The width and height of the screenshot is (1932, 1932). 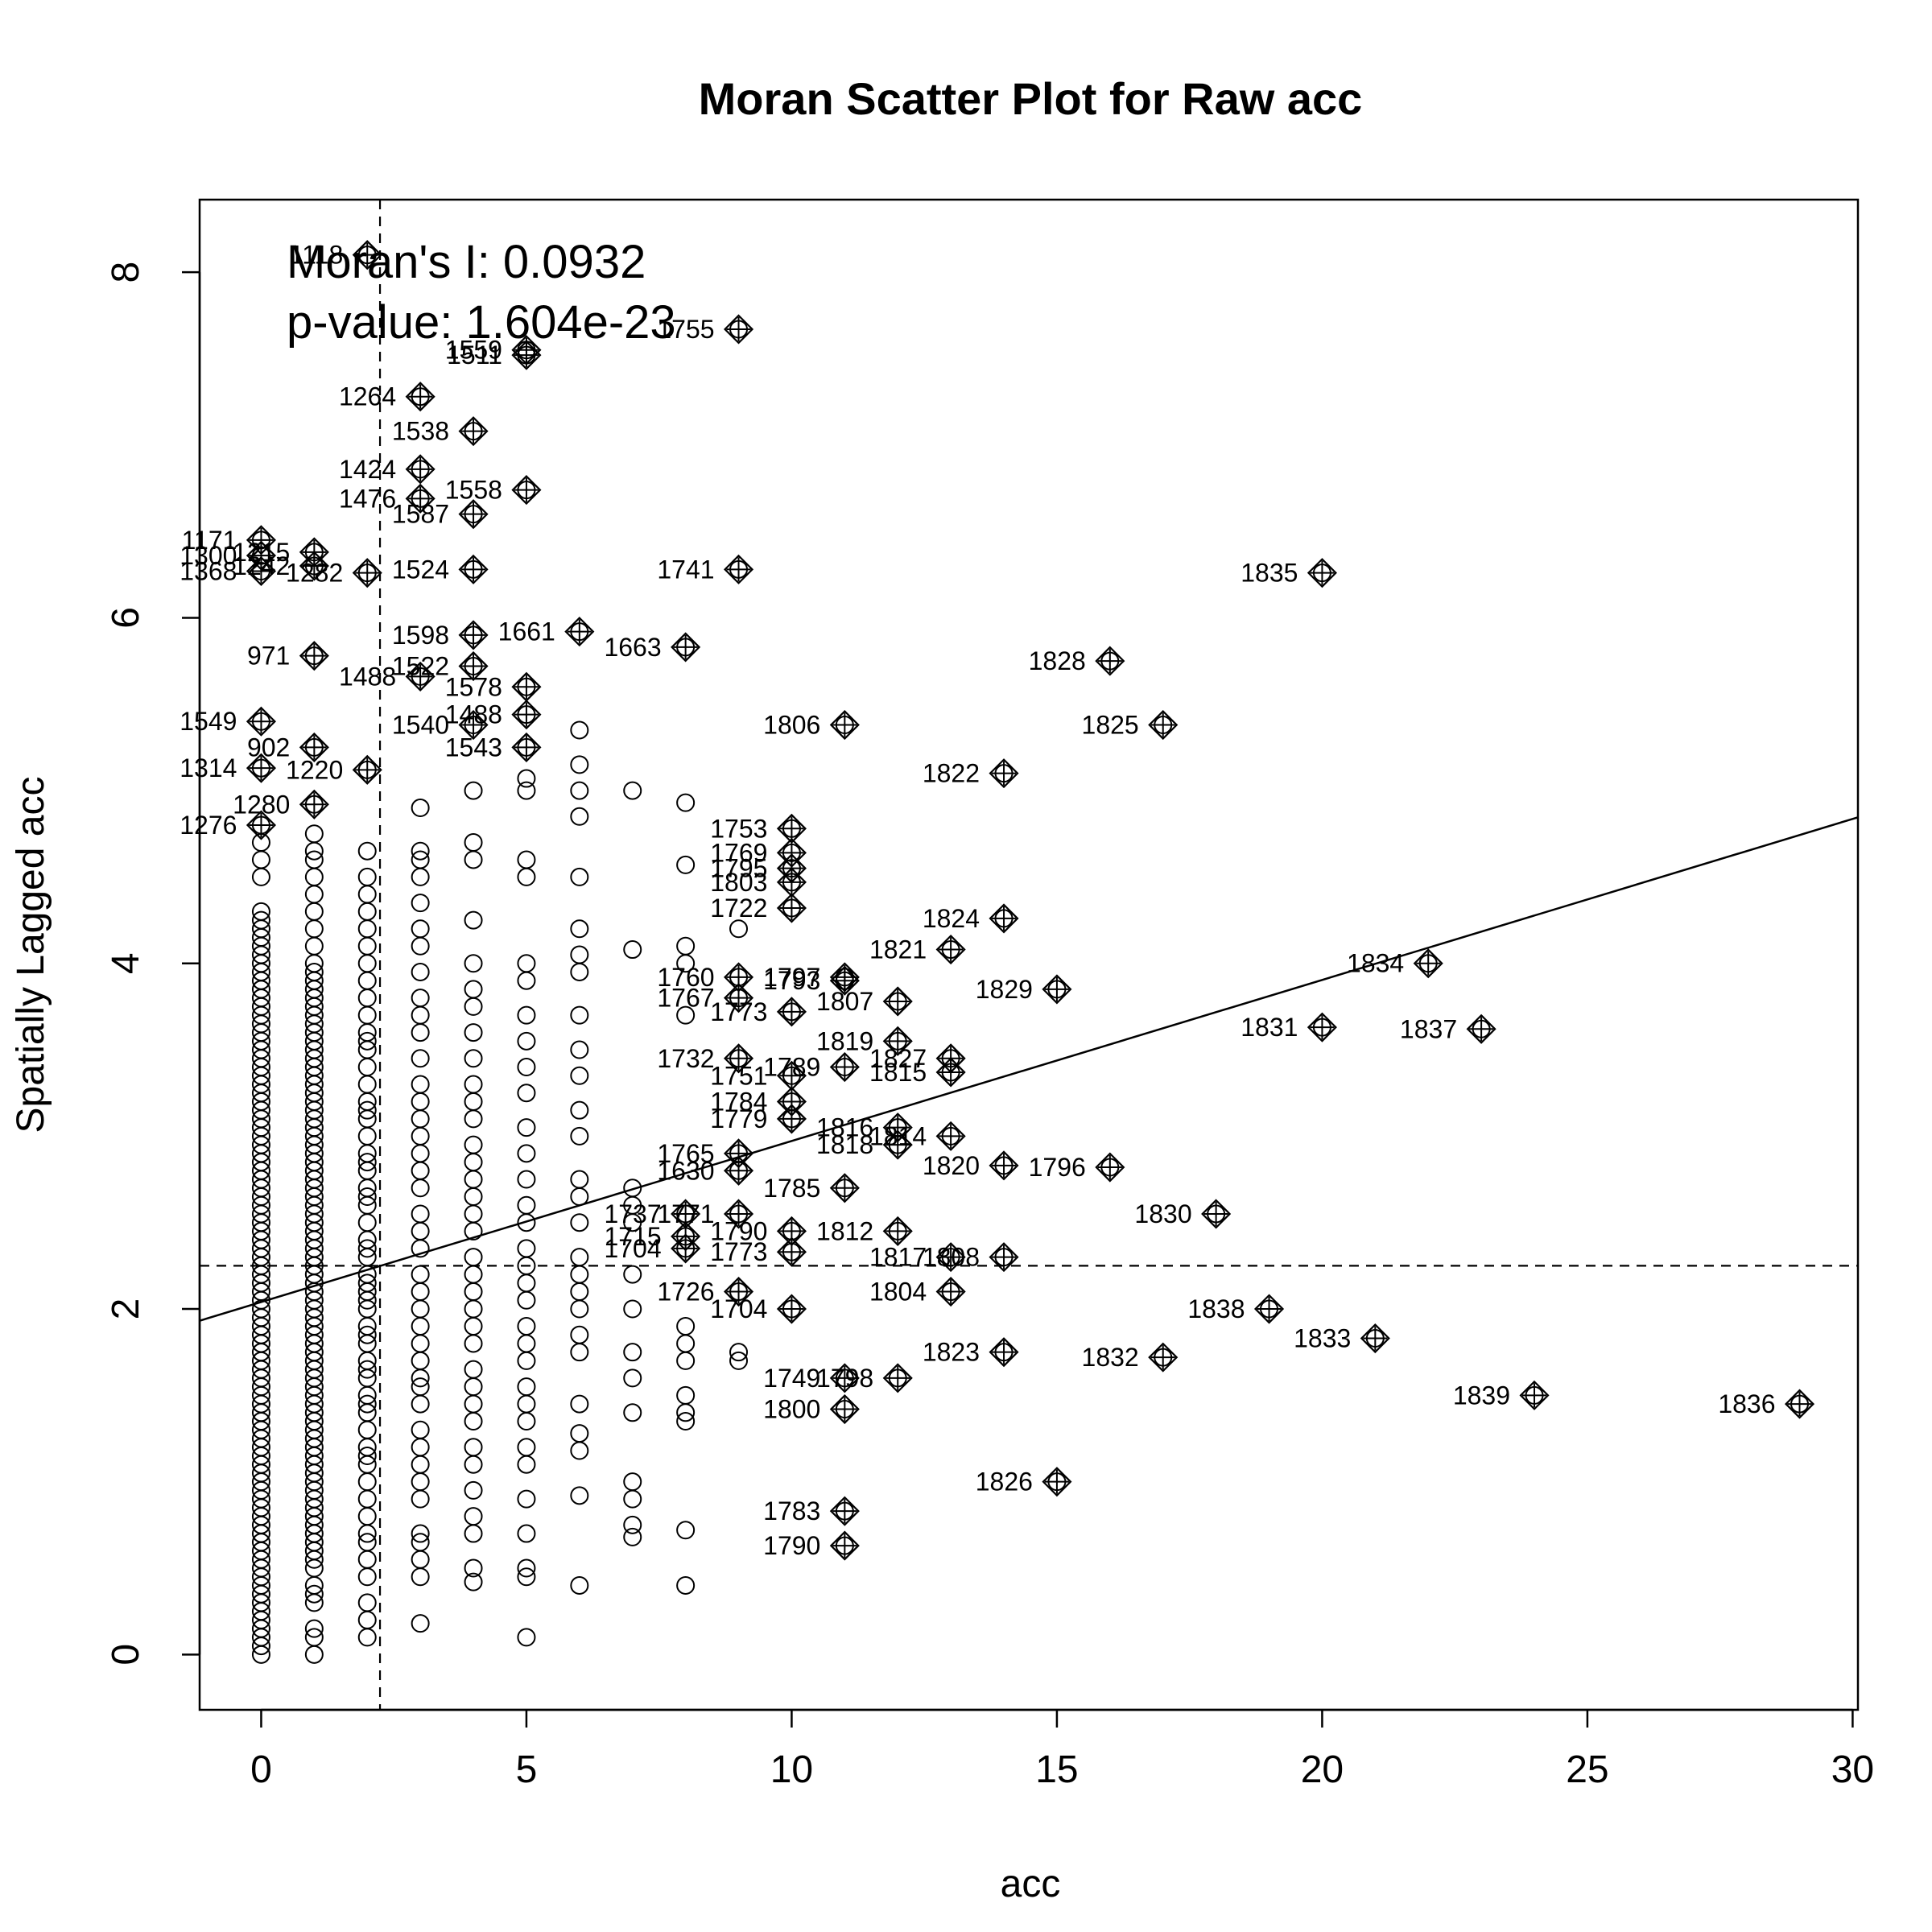 What do you see at coordinates (421, 666) in the screenshot?
I see `point-label: 1522` at bounding box center [421, 666].